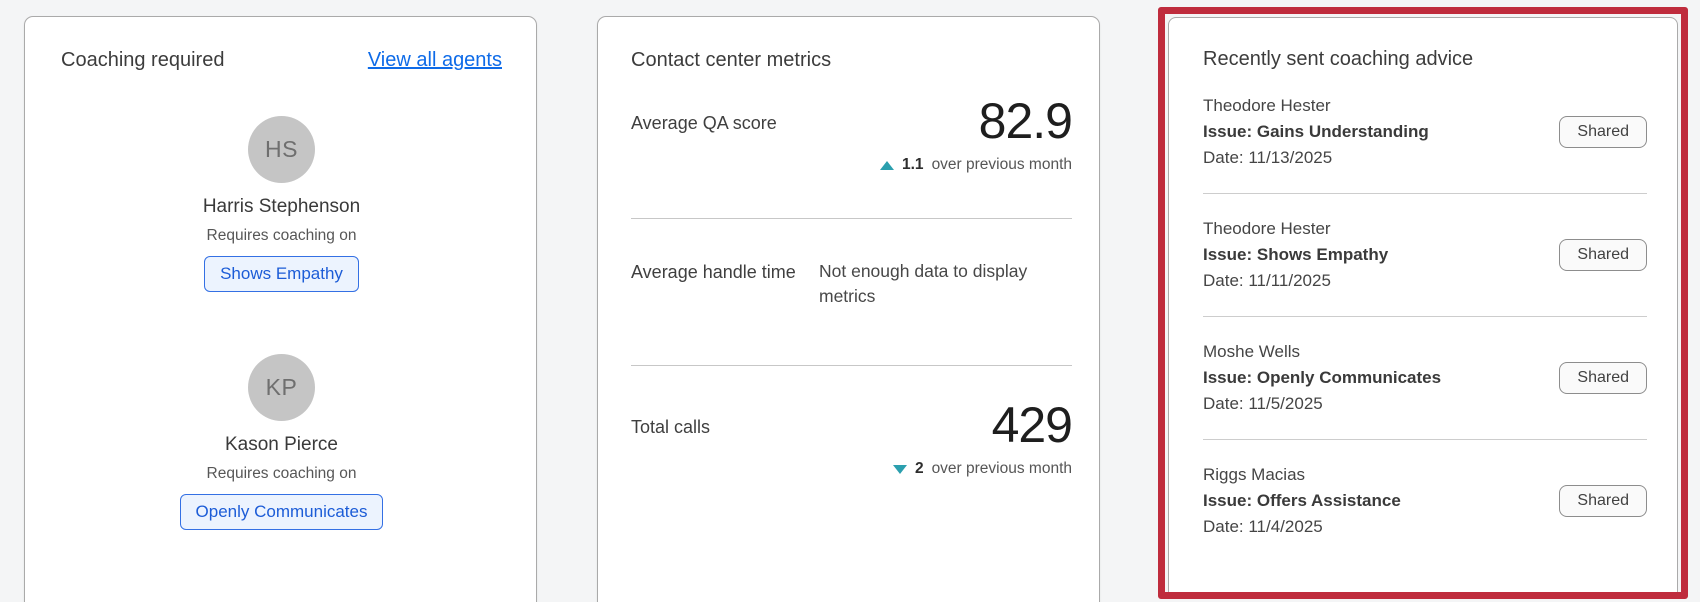  What do you see at coordinates (1263, 526) in the screenshot?
I see `advice-date: Date: 11/4/2025` at bounding box center [1263, 526].